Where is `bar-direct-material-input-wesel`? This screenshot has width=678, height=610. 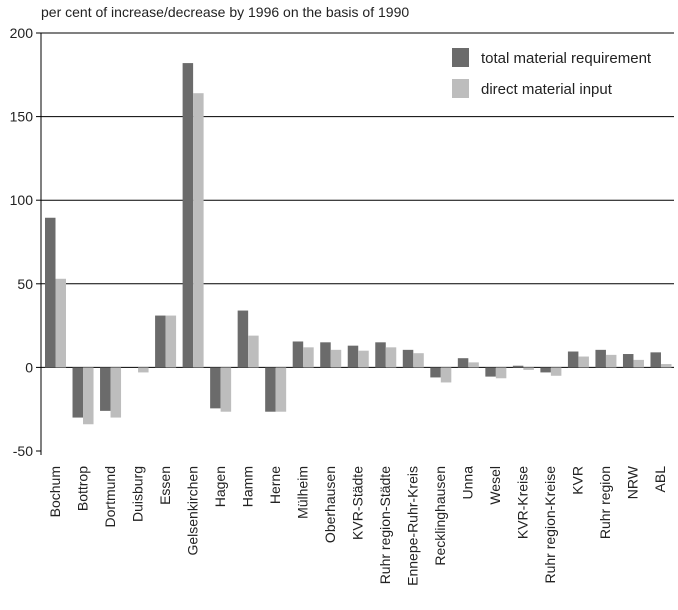
bar-direct-material-input-wesel is located at coordinates (501, 373).